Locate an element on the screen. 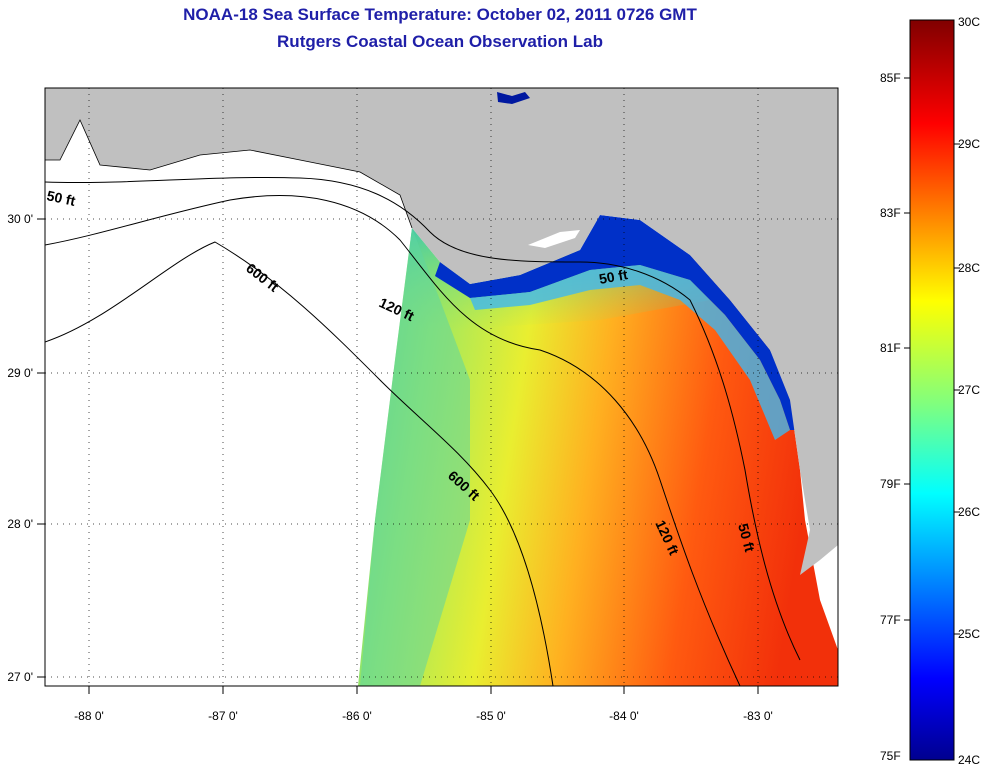  colorbar-c-label: 30C is located at coordinates (969, 22).